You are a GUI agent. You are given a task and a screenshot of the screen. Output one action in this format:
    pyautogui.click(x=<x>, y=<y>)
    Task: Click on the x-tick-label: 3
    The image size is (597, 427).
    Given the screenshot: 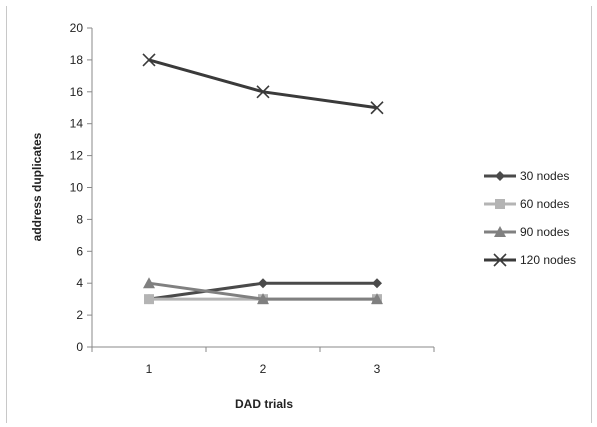 What is the action you would take?
    pyautogui.click(x=377, y=369)
    